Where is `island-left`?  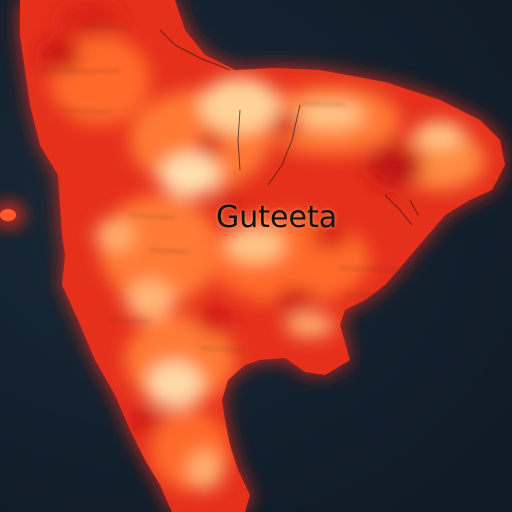 island-left is located at coordinates (12, 215).